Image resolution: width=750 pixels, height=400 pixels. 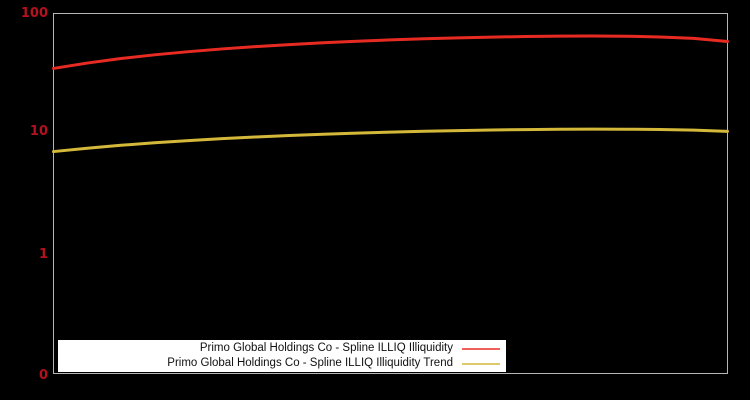 I want to click on legend-swatch-illiquidity, so click(x=481, y=349).